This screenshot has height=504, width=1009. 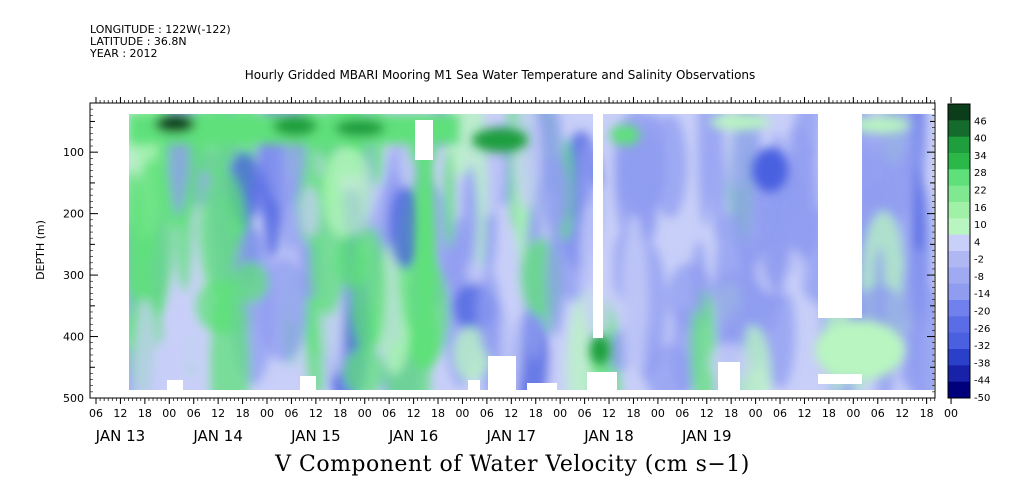 What do you see at coordinates (982, 329) in the screenshot?
I see `colorbar-label: -26` at bounding box center [982, 329].